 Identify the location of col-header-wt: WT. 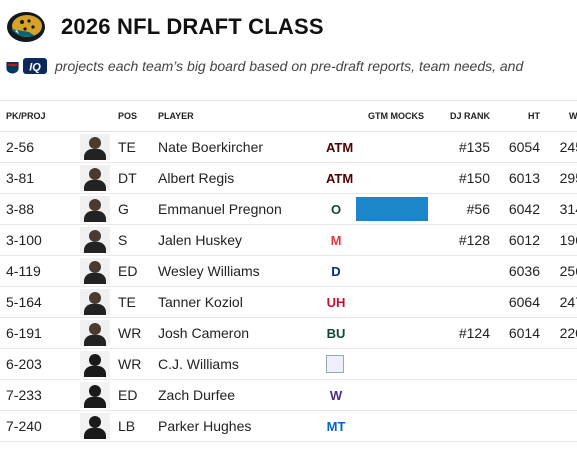
(558, 116).